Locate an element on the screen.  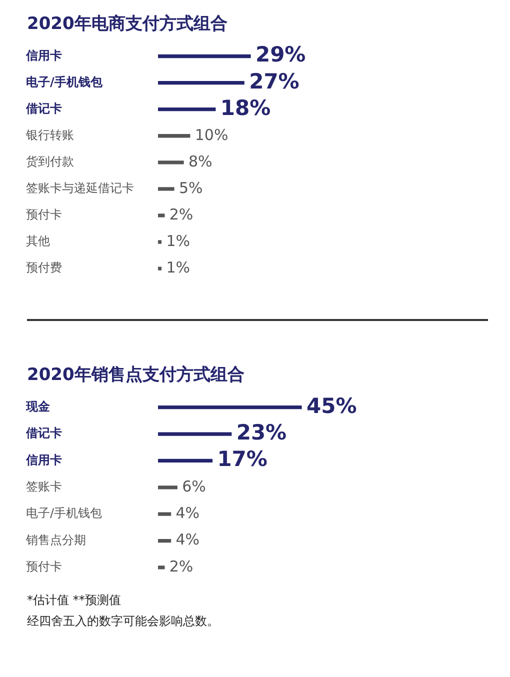
y-tick-label: 预付费 is located at coordinates (44, 267).